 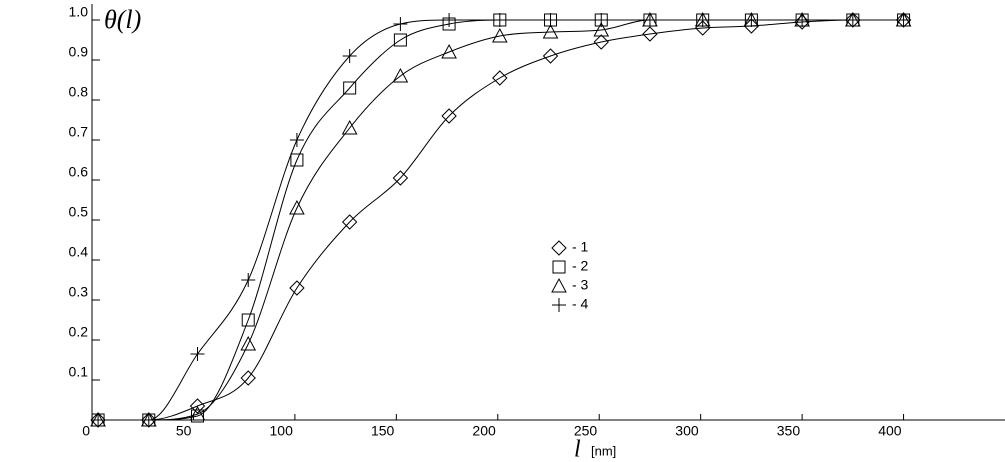 I want to click on x-tick-label: 300, so click(x=687, y=431).